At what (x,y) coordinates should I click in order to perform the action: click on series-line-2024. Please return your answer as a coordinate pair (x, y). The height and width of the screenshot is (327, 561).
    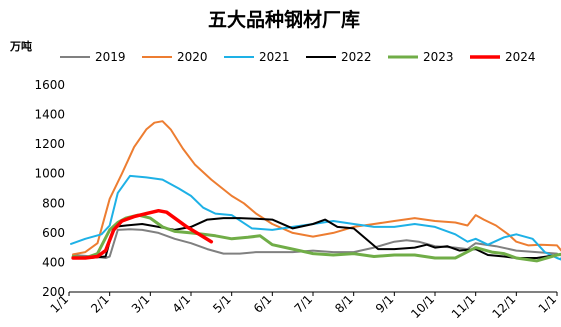
    Looking at the image, I should click on (142, 234).